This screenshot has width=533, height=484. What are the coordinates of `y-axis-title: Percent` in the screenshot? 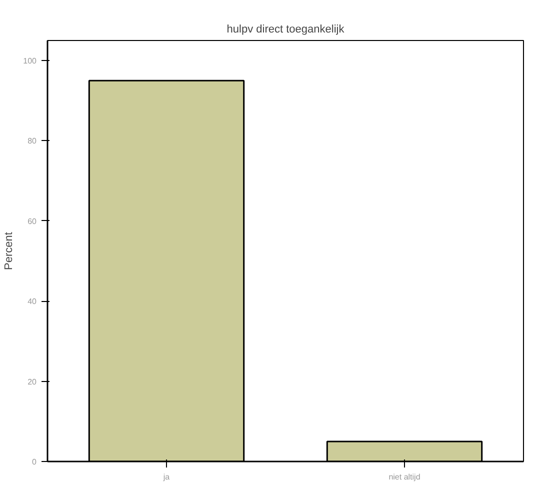 It's located at (9, 251).